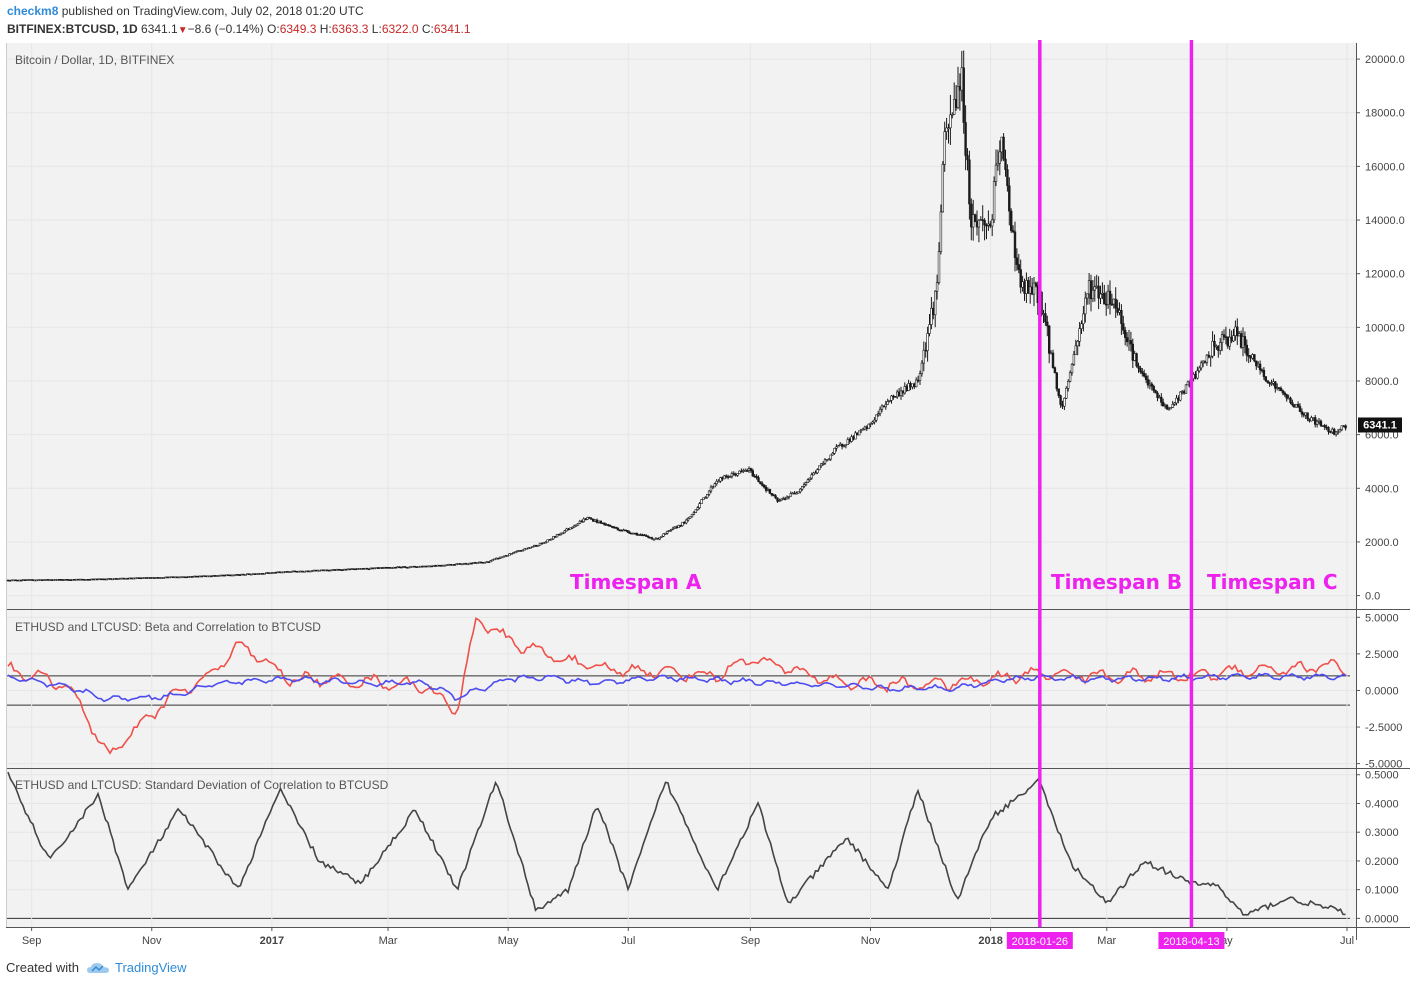 This screenshot has height=986, width=1414. What do you see at coordinates (1382, 862) in the screenshot?
I see `y-tick-label: 0.2000` at bounding box center [1382, 862].